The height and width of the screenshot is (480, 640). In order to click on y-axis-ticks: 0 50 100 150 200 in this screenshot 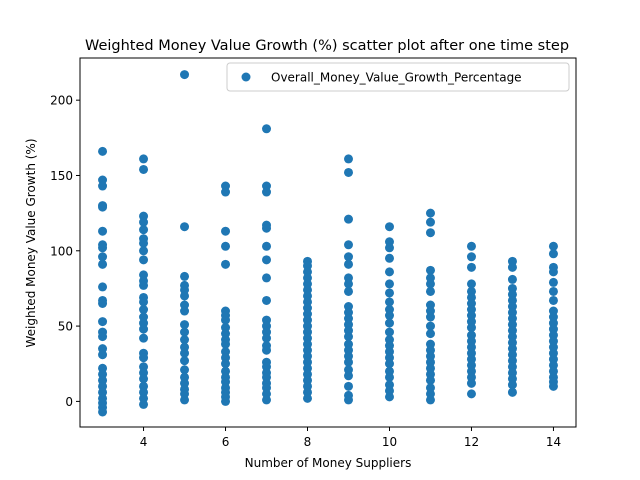, I will do `click(65, 251)`.